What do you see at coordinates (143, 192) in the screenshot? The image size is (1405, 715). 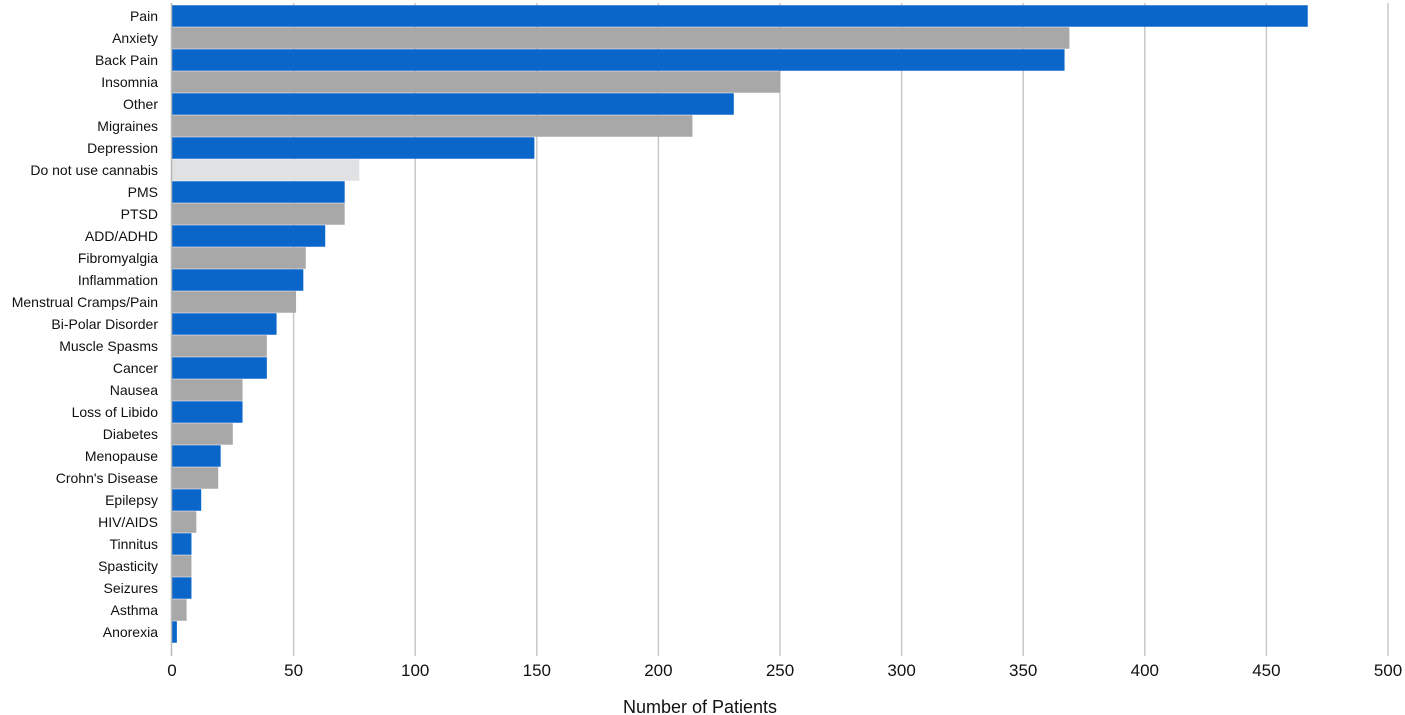 I see `category-label-pms: PMS` at bounding box center [143, 192].